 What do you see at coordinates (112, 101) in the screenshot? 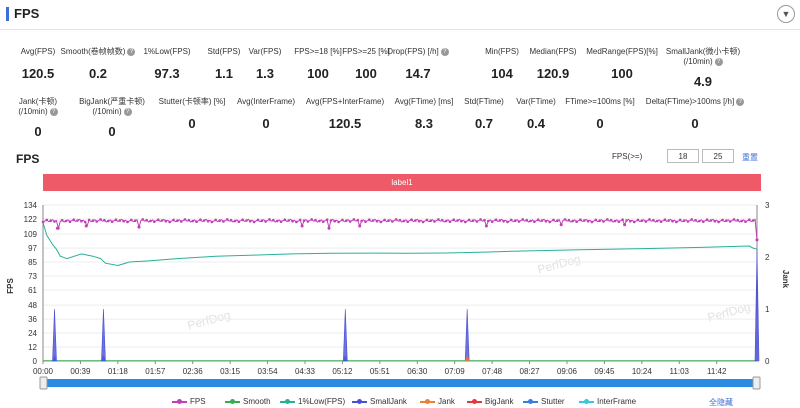
I see `metric-label: BigJank(严重卡顿)` at bounding box center [112, 101].